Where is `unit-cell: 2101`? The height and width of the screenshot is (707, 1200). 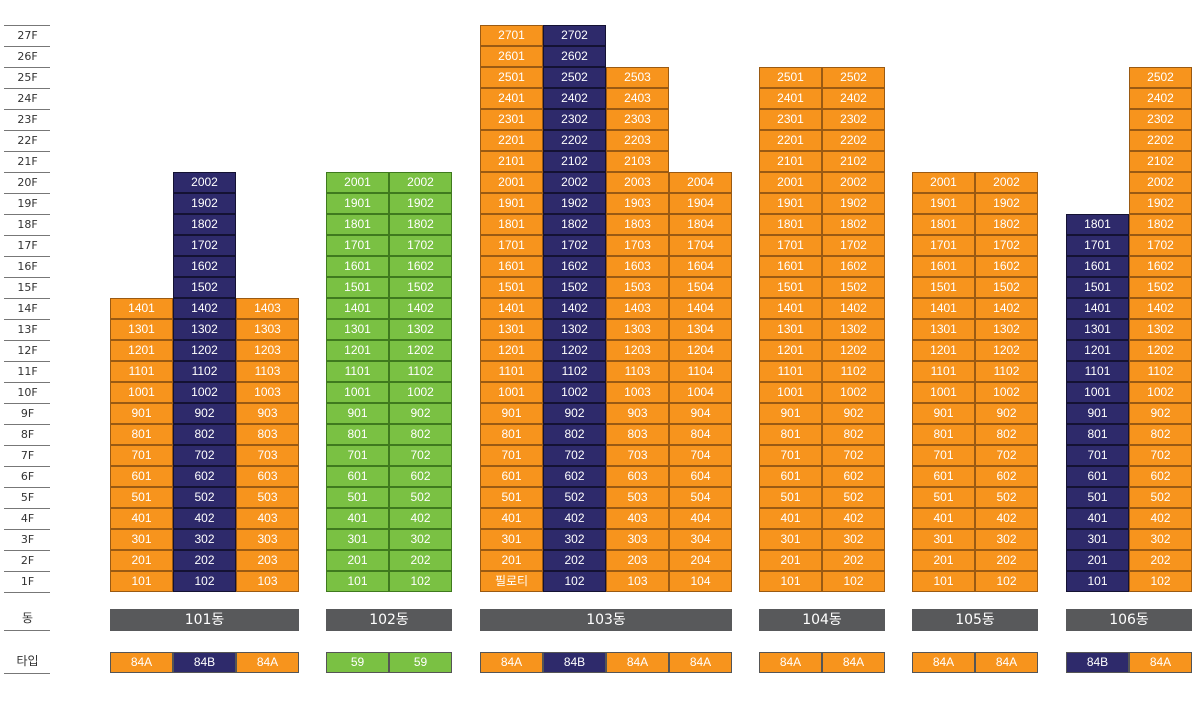 unit-cell: 2101 is located at coordinates (511, 161).